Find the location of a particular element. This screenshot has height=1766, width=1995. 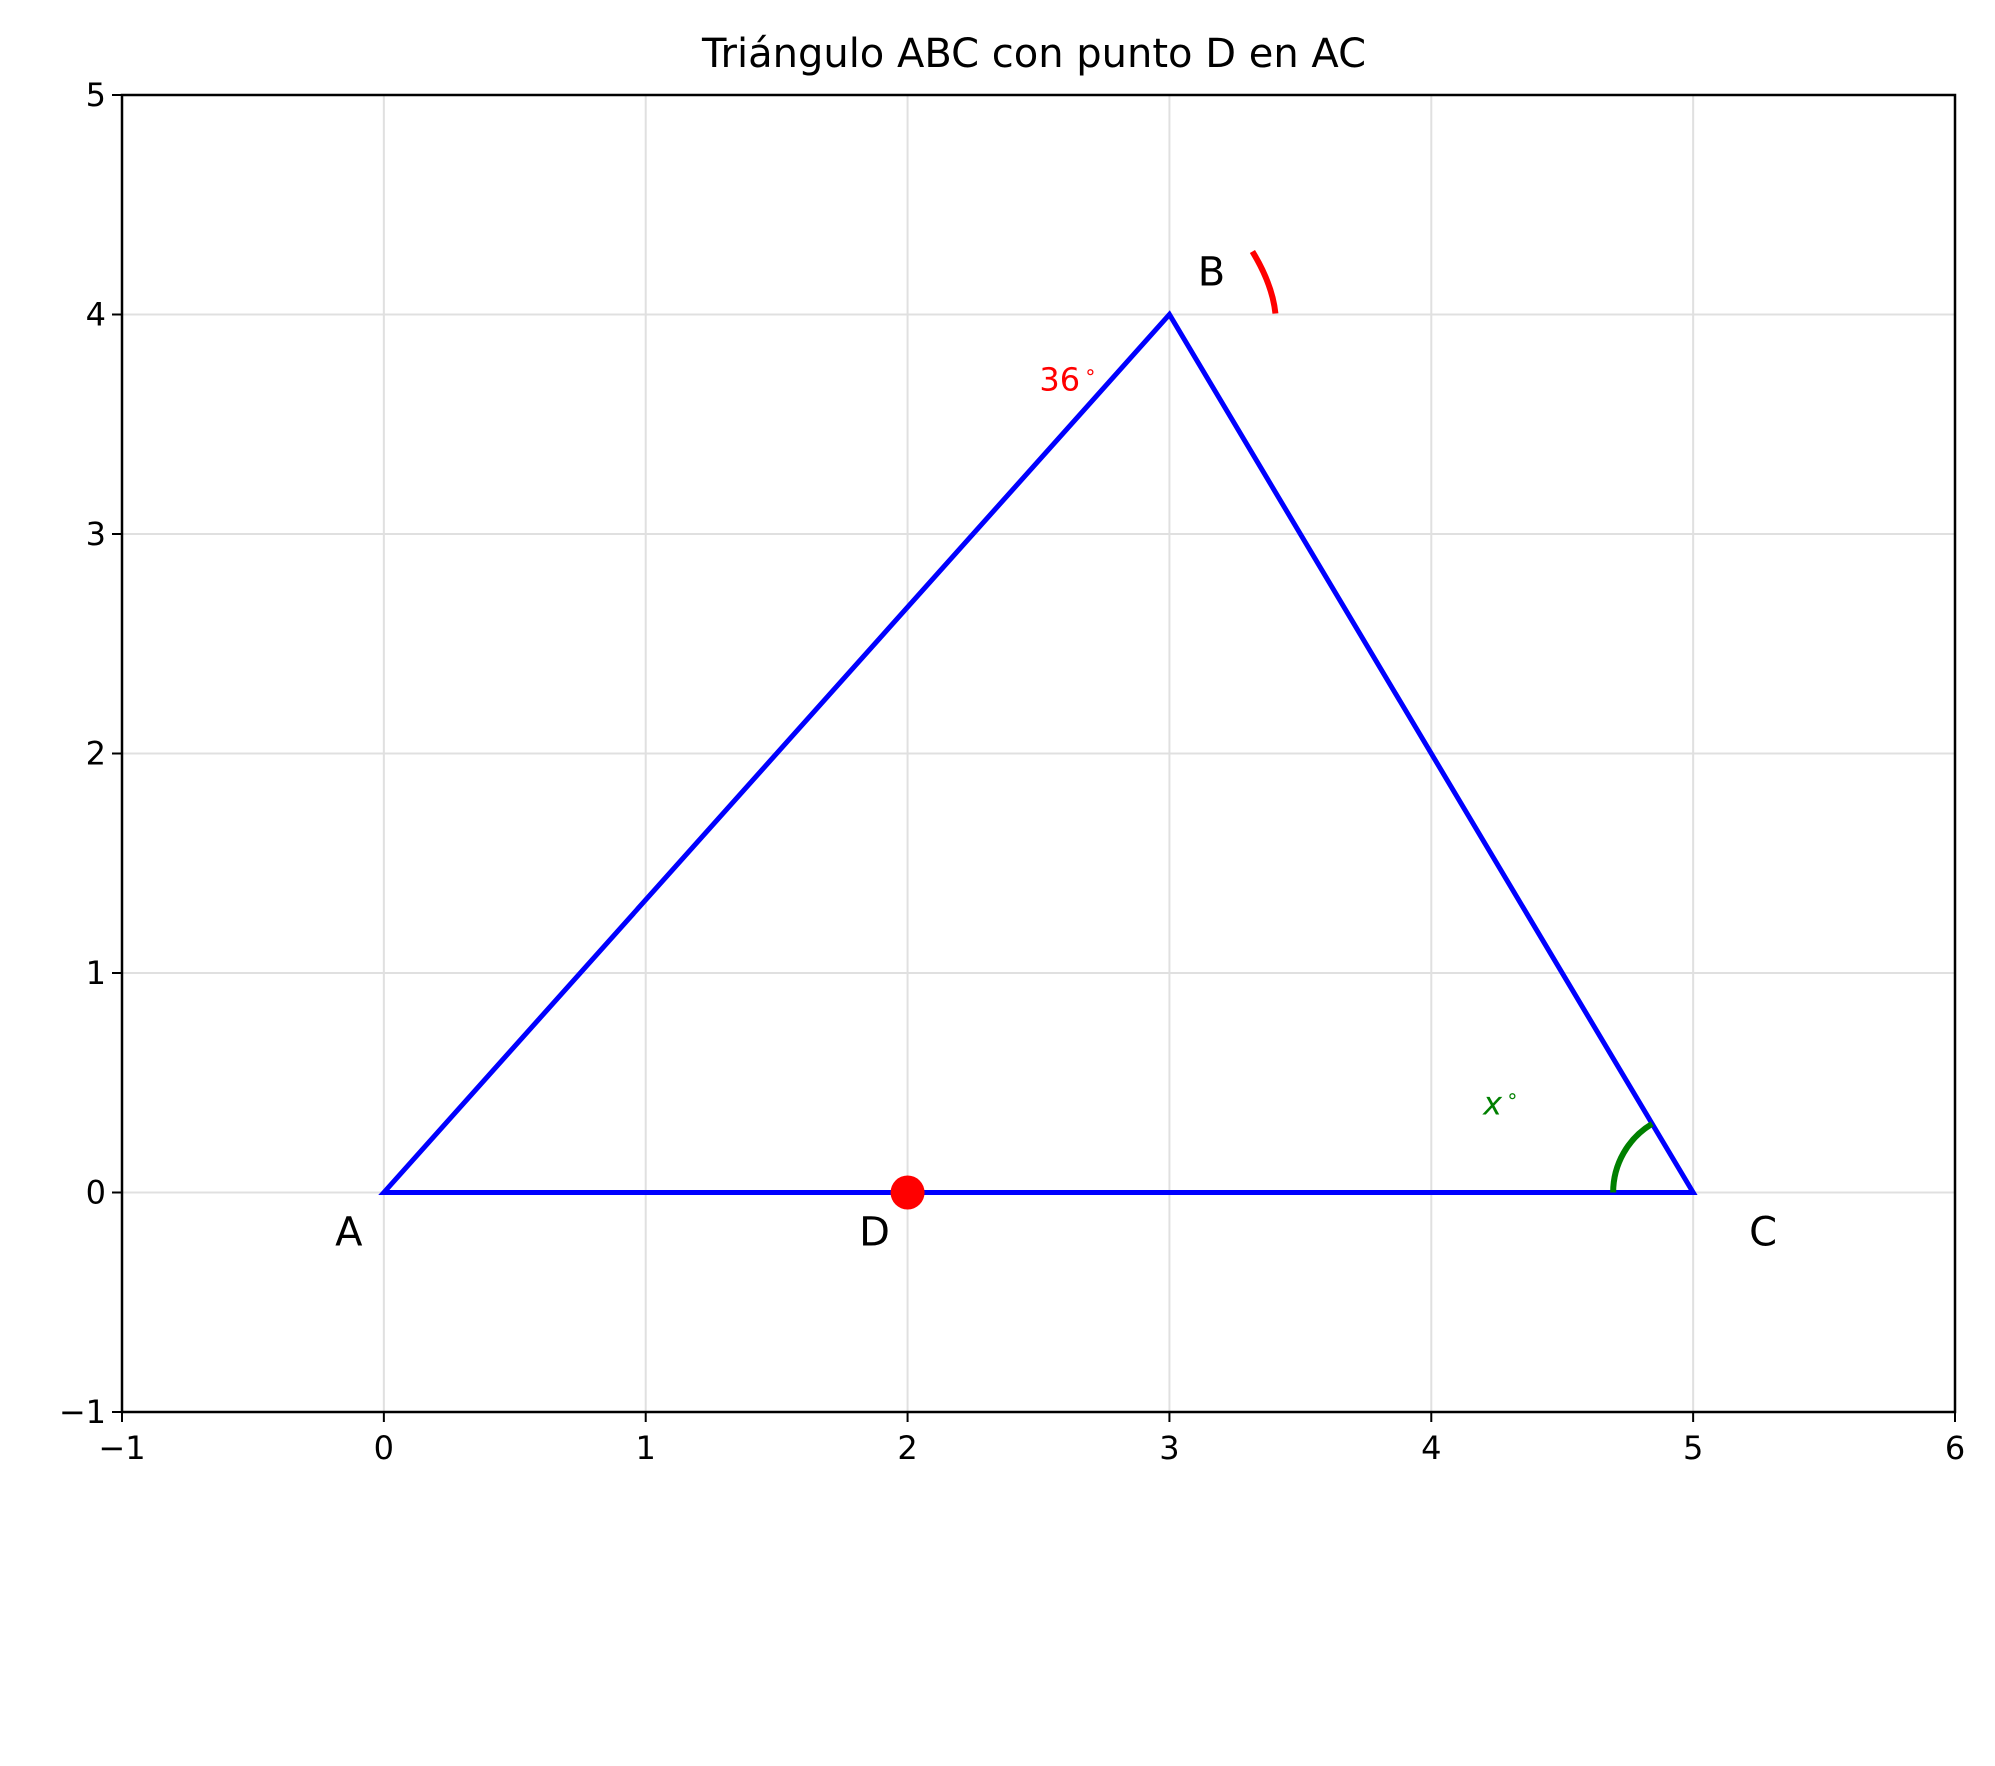

vertex-label-c: C is located at coordinates (1763, 1233).